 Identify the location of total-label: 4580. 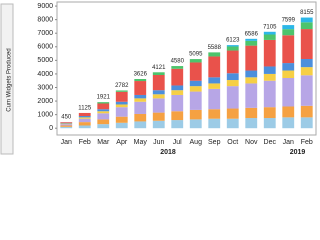
(178, 62).